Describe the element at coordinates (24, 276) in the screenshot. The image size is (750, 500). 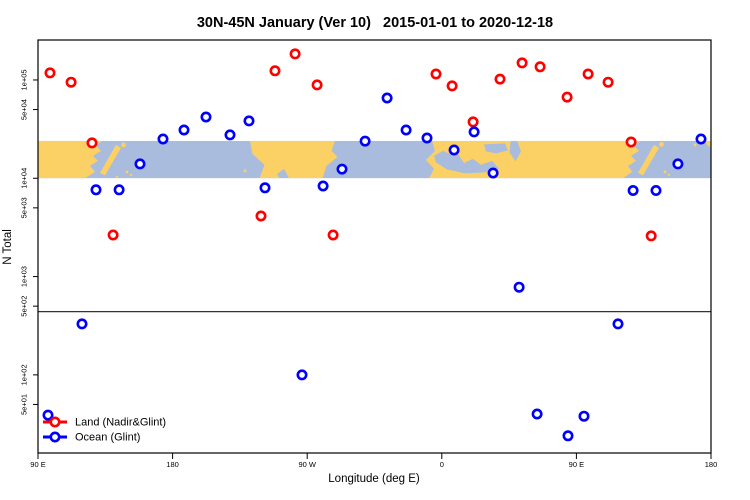
I see `y-tick-label: 1e+03` at that location.